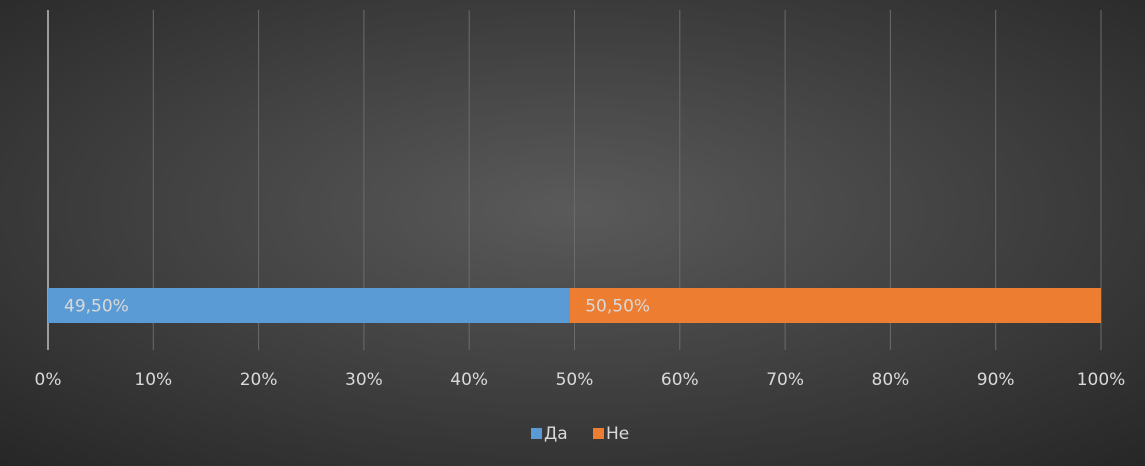  Describe the element at coordinates (469, 380) in the screenshot. I see `x-tick-label: 40%` at that location.